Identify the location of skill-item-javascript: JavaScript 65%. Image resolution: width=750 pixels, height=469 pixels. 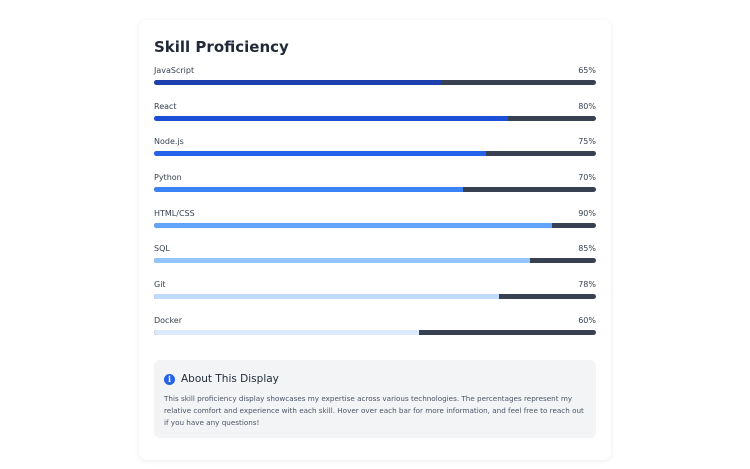
(375, 83).